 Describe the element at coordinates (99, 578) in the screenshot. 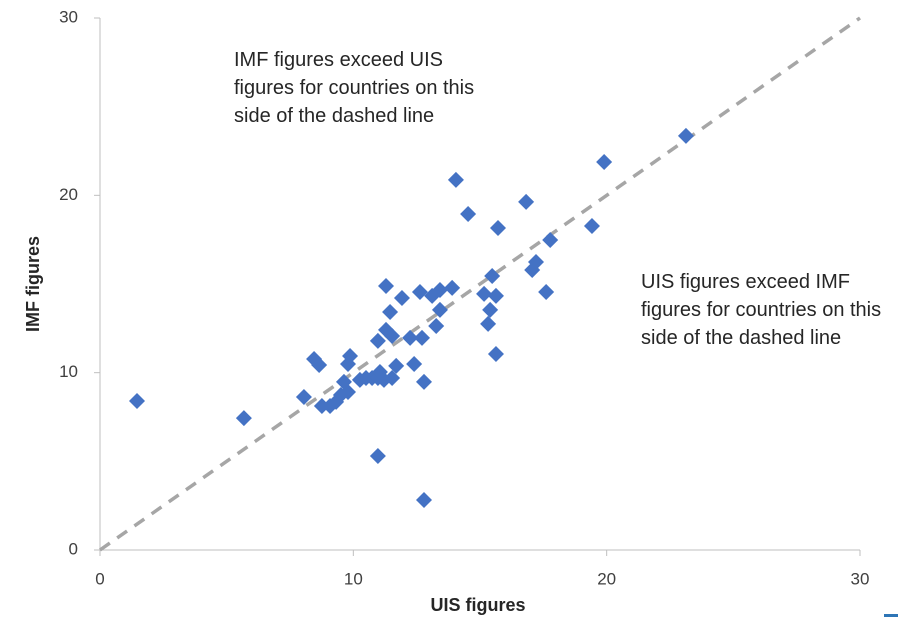

I see `x-tick-label: 0` at that location.